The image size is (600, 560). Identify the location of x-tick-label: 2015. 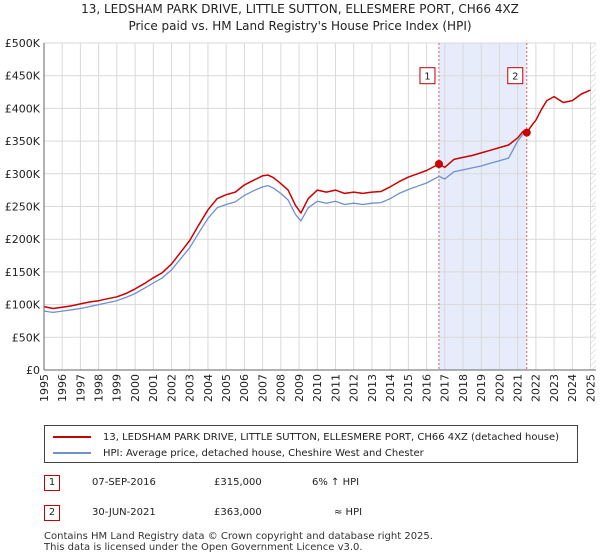
(408, 388).